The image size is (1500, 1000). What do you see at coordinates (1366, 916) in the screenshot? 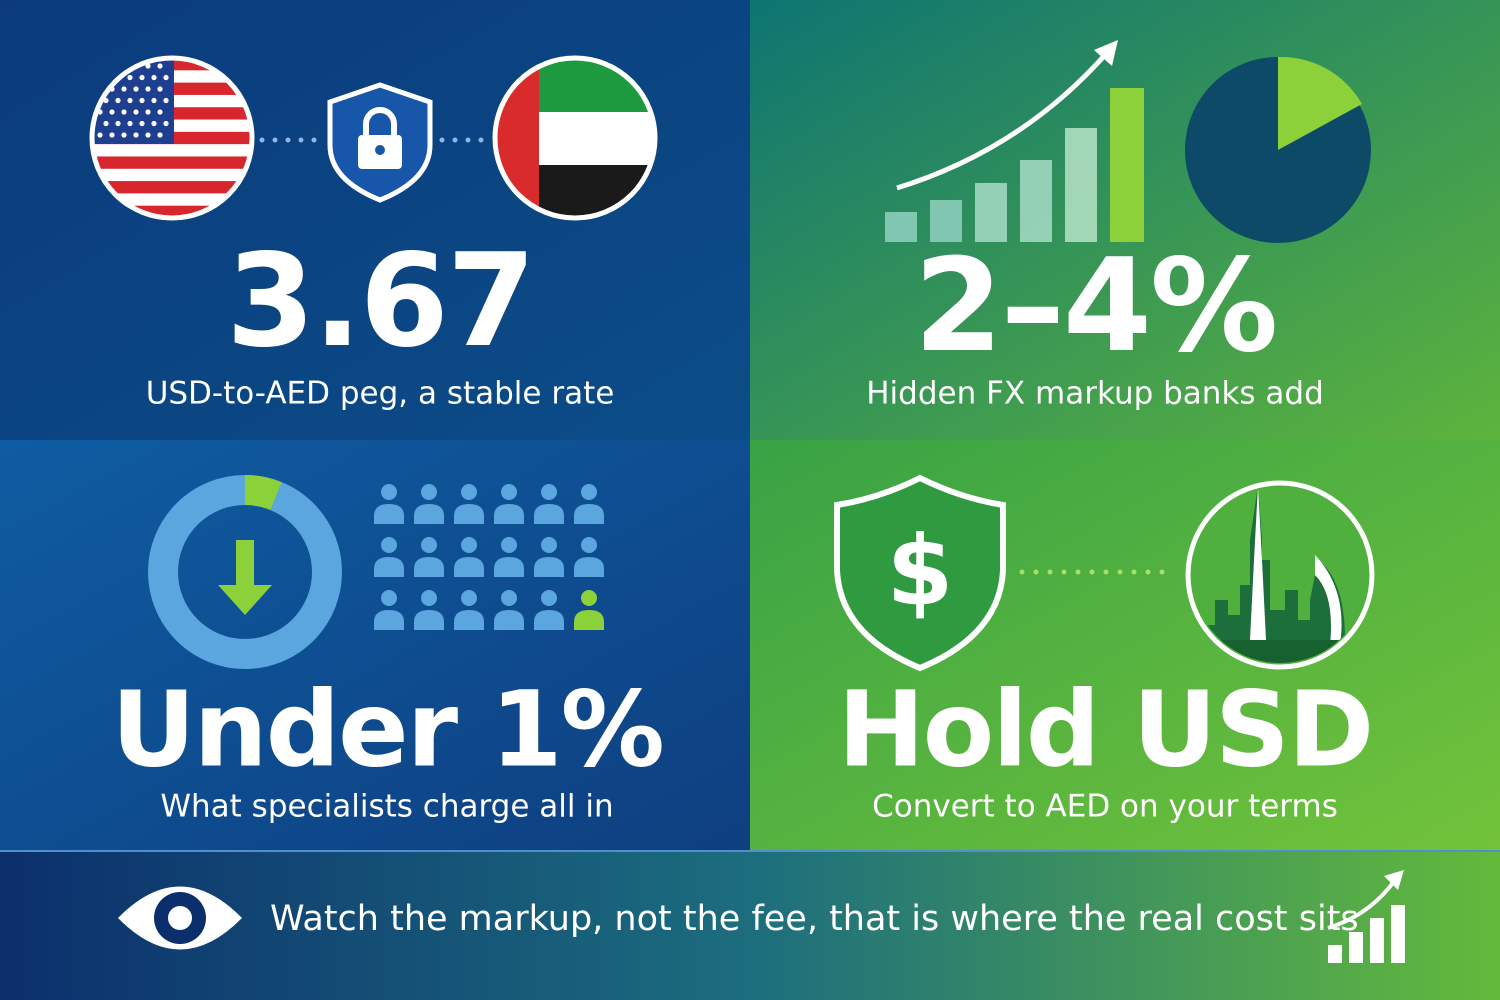
I see `chart-icon` at bounding box center [1366, 916].